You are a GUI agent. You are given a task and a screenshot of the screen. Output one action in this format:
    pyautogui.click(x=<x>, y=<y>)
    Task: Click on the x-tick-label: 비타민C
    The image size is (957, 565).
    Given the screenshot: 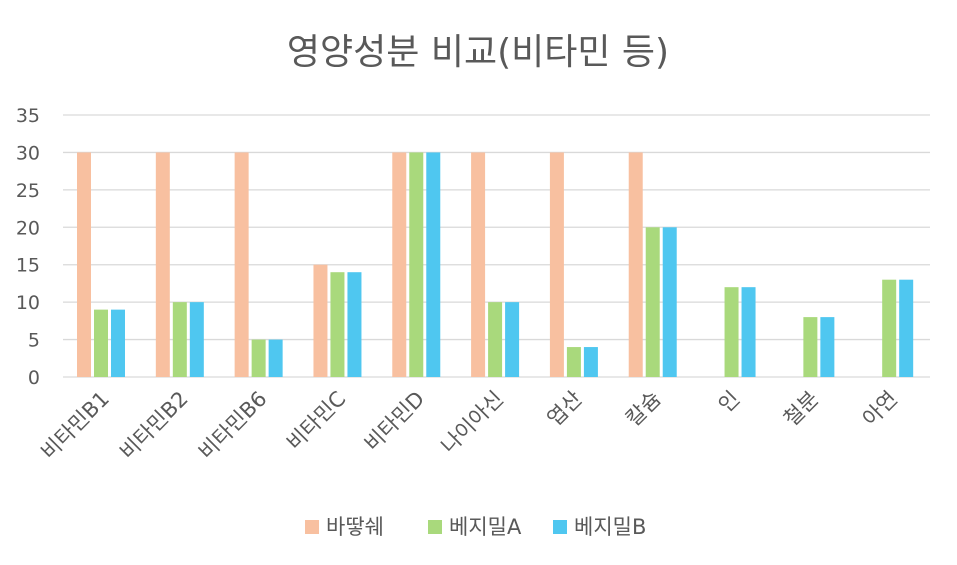 What is the action you would take?
    pyautogui.click(x=316, y=421)
    